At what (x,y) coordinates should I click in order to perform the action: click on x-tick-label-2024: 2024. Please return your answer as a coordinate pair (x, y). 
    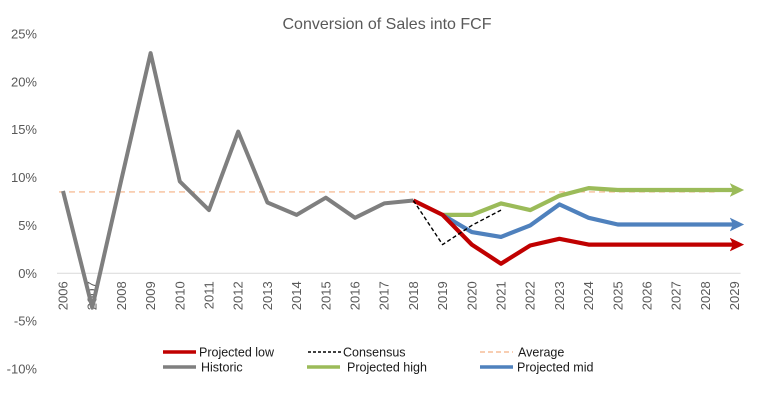
    Looking at the image, I should click on (588, 295).